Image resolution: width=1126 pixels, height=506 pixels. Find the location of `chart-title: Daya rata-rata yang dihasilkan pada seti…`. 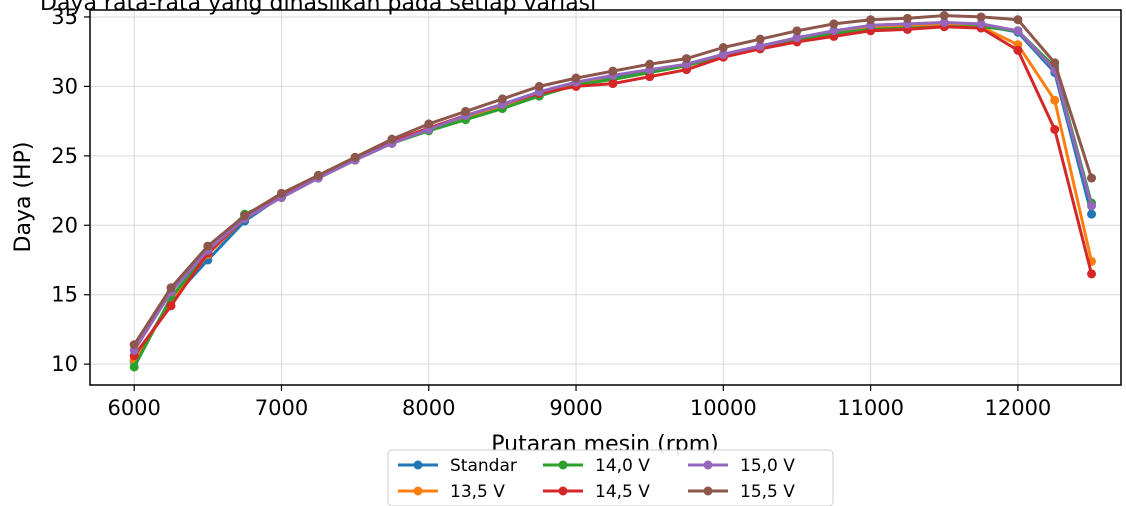

chart-title: Daya rata-rata yang dihasilkan pada seti… is located at coordinates (318, 8).